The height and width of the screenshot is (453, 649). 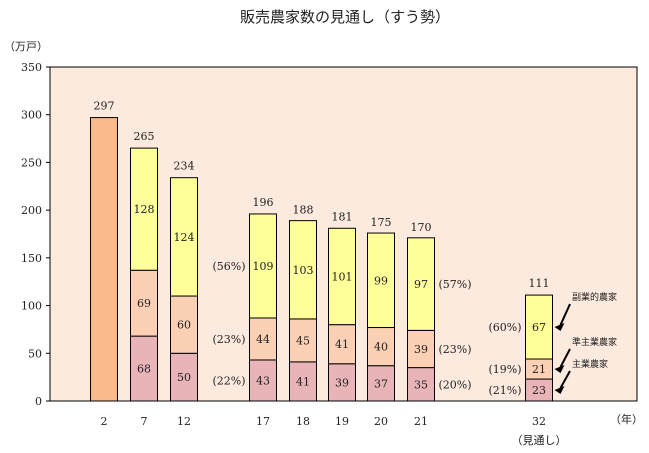 What do you see at coordinates (184, 166) in the screenshot?
I see `bar-total-label: 234` at bounding box center [184, 166].